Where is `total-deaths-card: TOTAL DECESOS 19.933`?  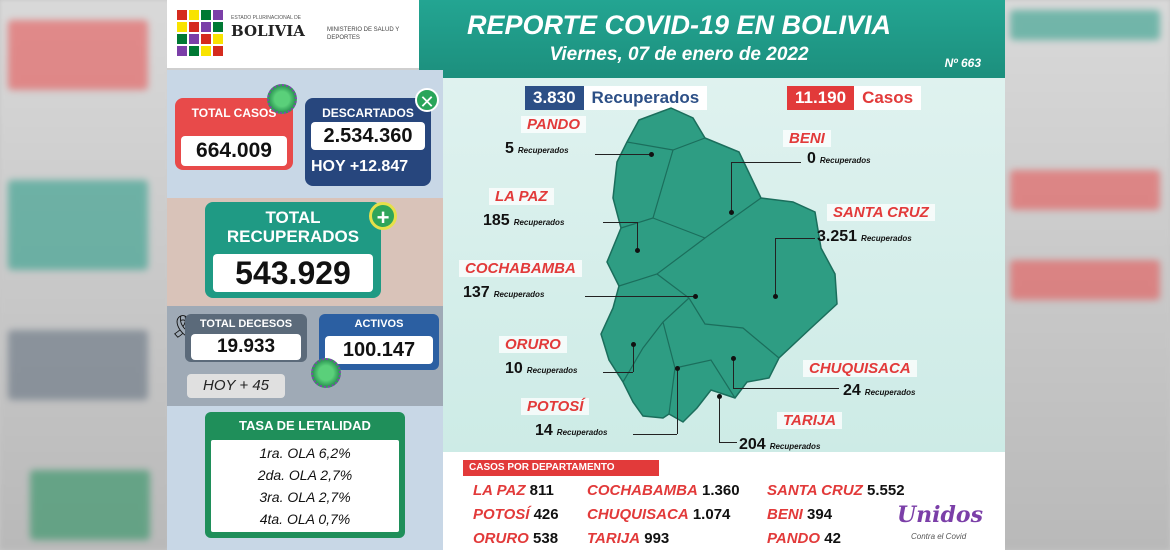
total-deaths-card: TOTAL DECESOS 19.933 is located at coordinates (246, 338).